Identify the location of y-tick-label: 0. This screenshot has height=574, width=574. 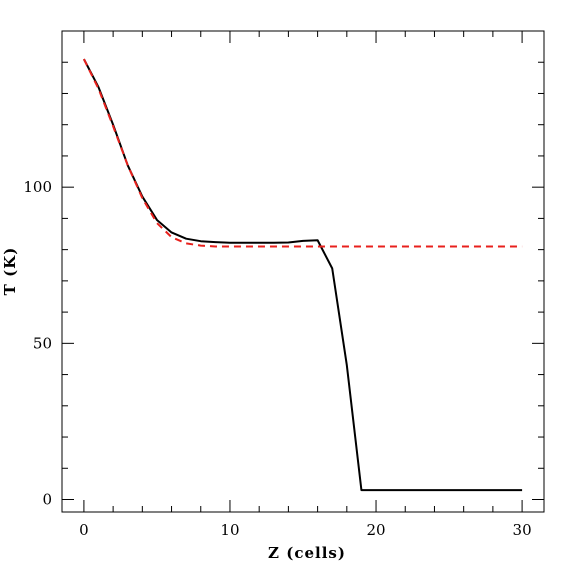
(47, 500).